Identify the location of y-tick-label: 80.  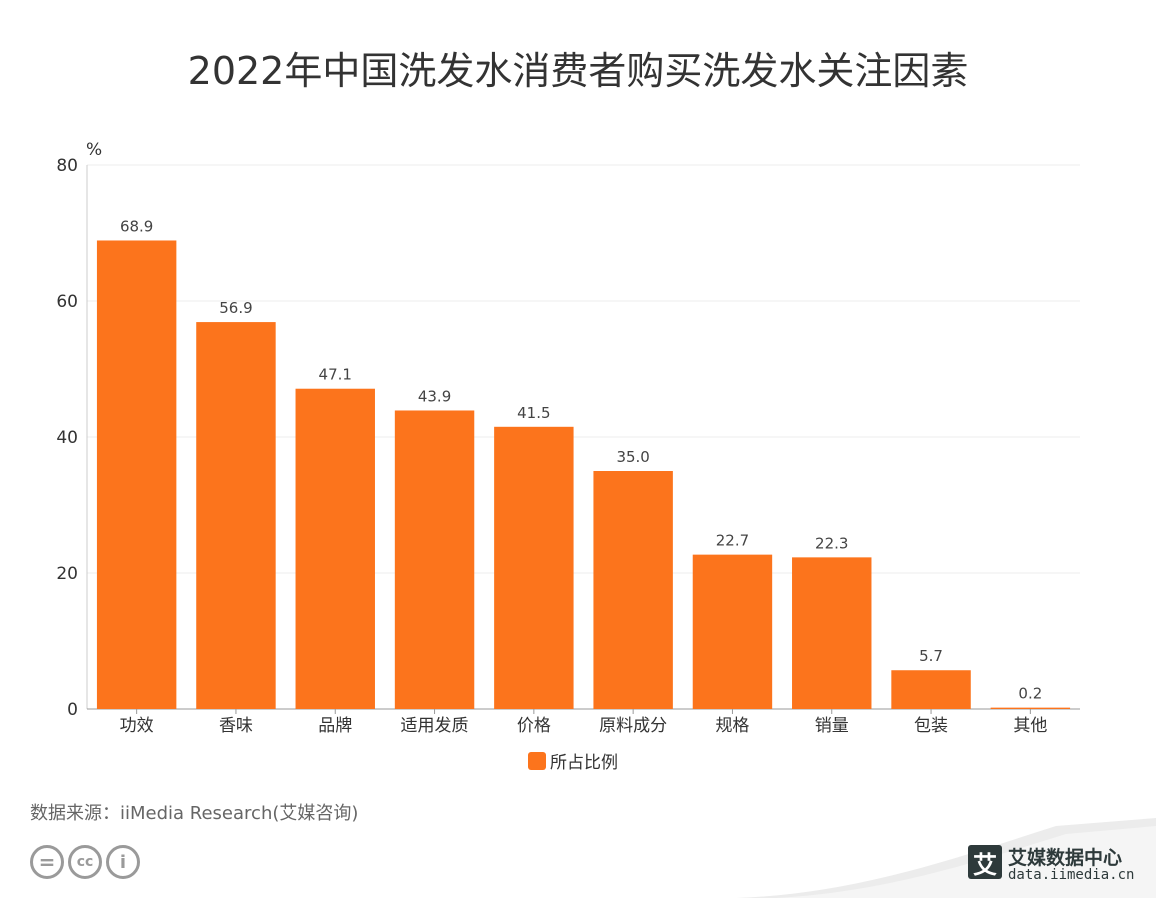
(67, 166).